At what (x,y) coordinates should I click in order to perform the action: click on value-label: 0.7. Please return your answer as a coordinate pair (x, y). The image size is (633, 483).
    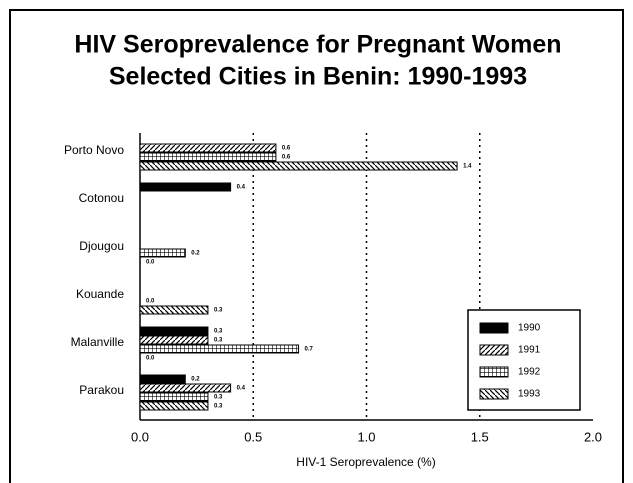
    Looking at the image, I should click on (309, 350).